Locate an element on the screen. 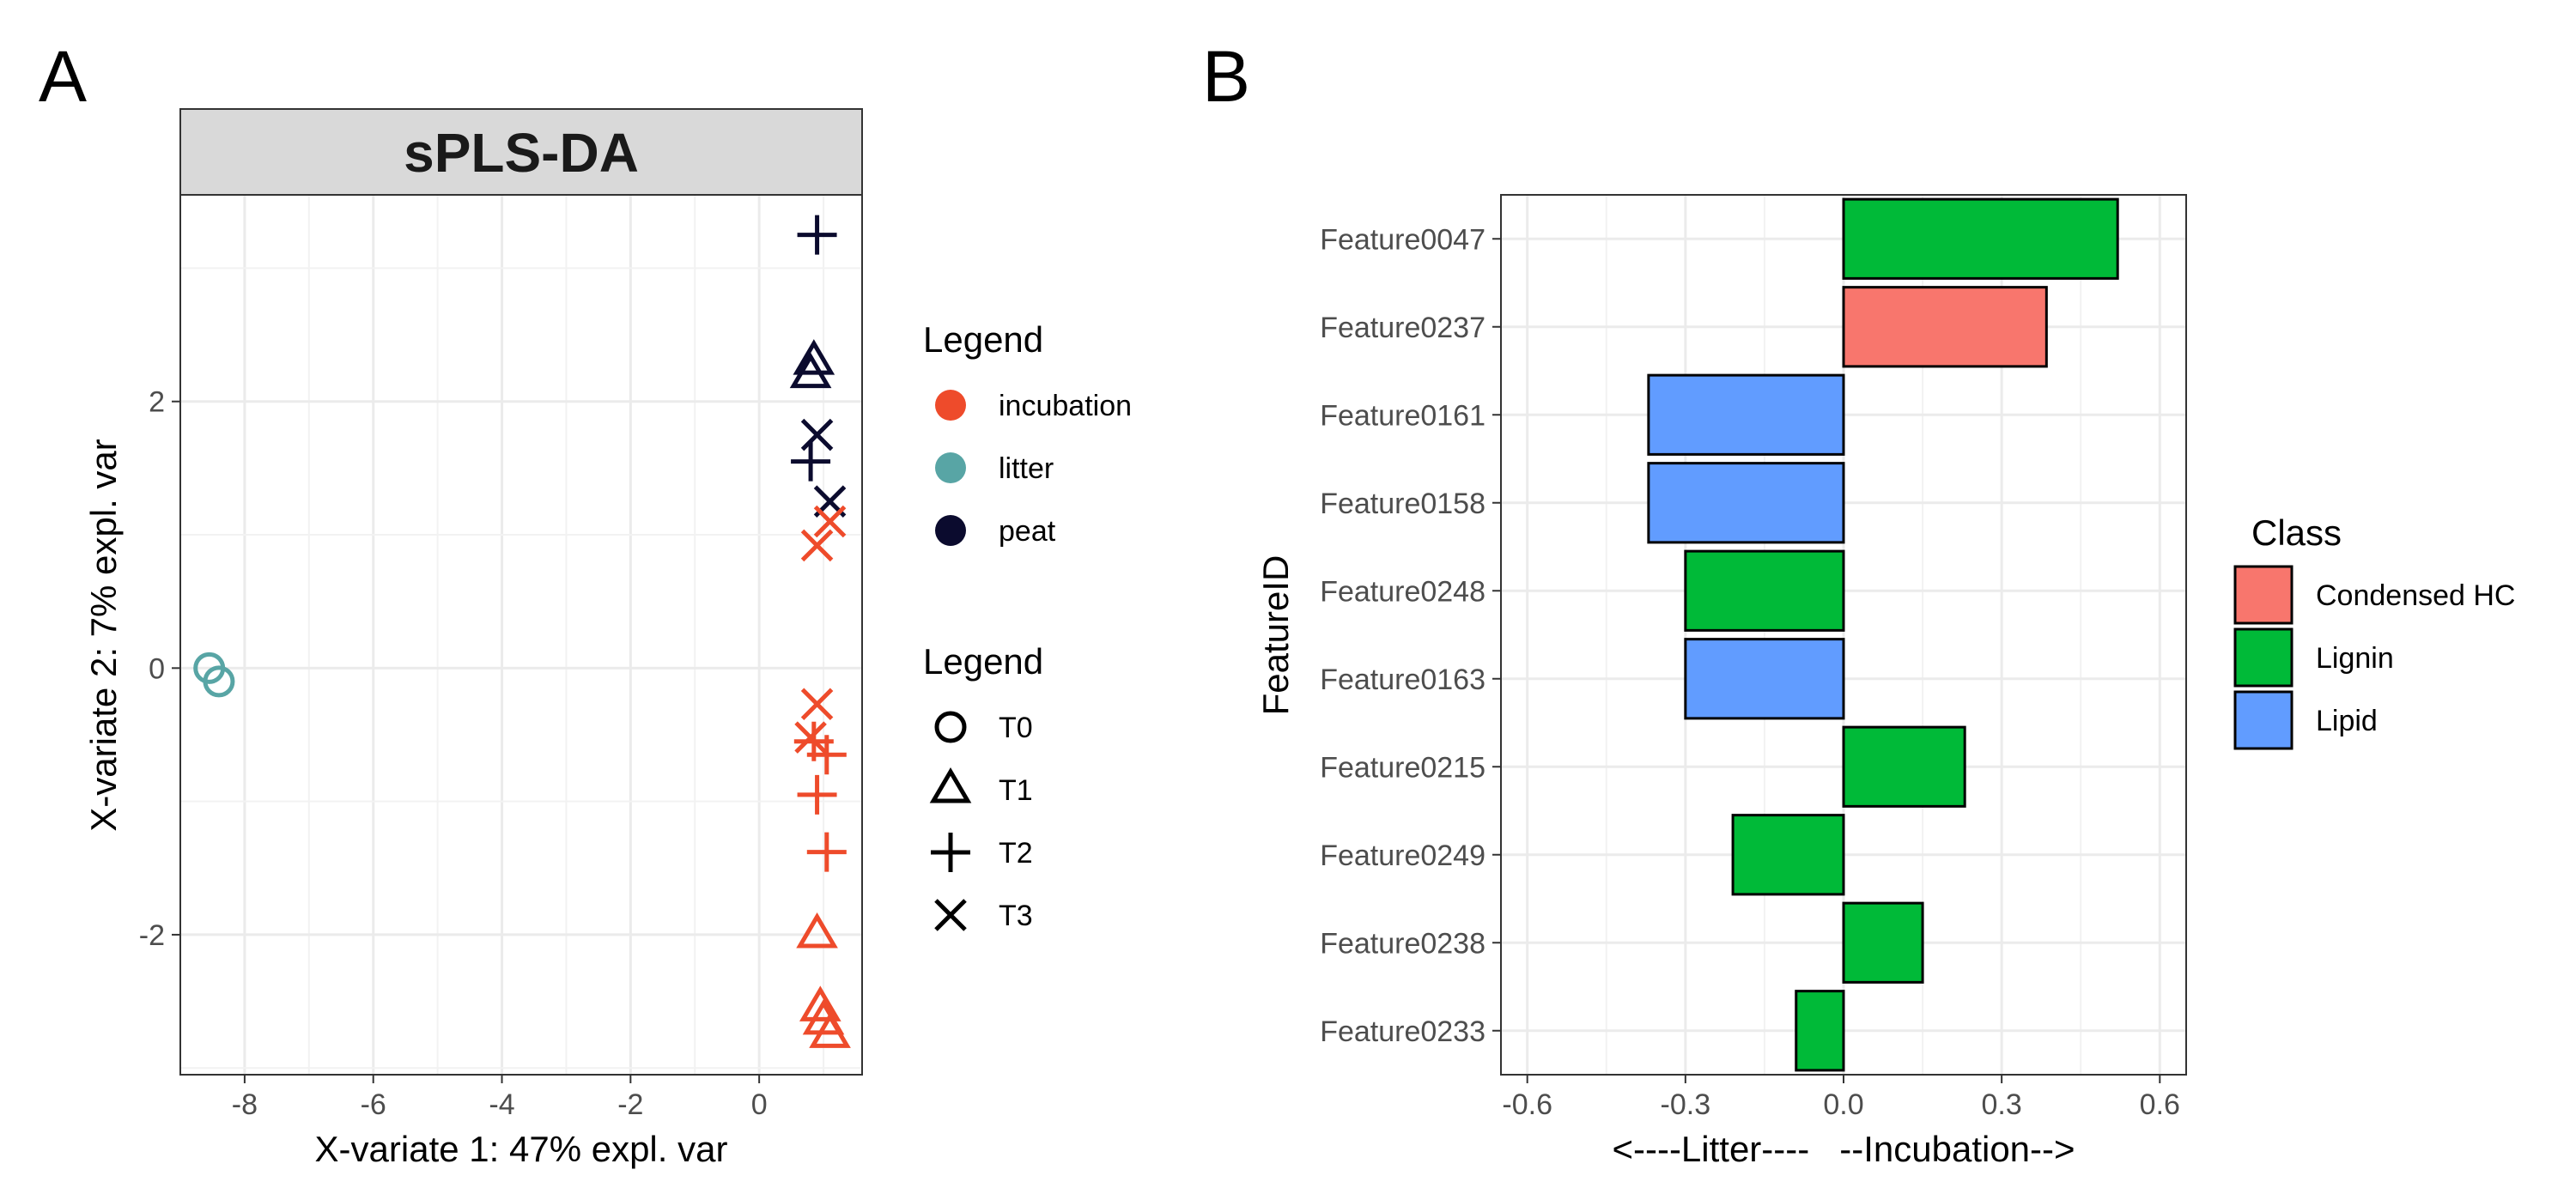 The width and height of the screenshot is (2576, 1194). legend-shape-label: T3 is located at coordinates (1016, 916).